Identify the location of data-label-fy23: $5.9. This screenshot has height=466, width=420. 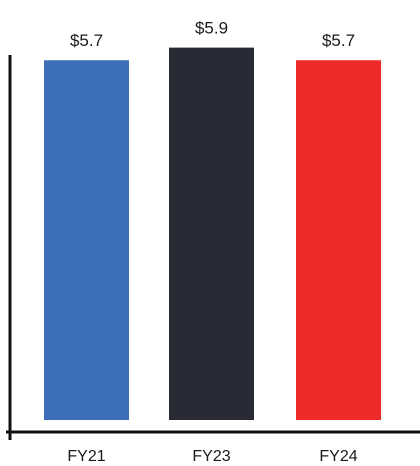
(211, 28).